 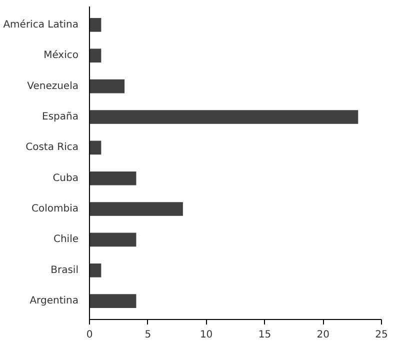 I want to click on y-tick-label: América Latina, so click(x=41, y=24).